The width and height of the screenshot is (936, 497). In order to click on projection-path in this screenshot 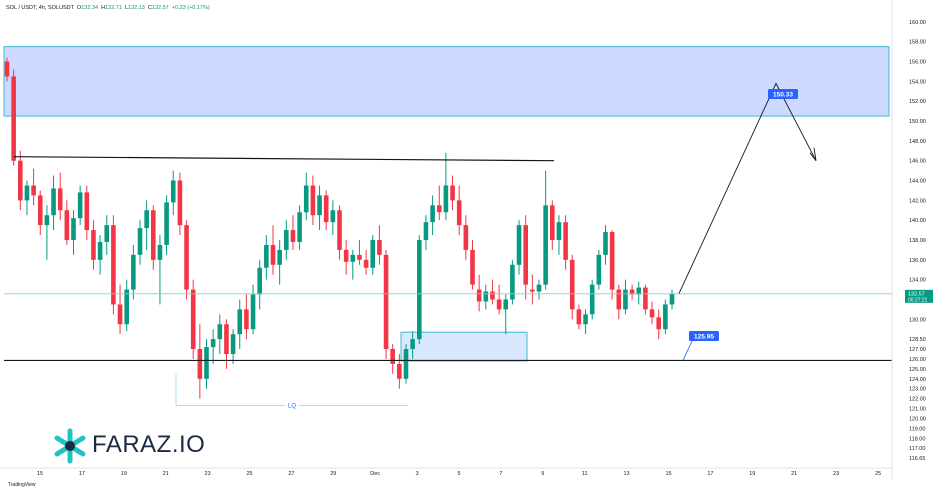, I will do `click(747, 188)`.